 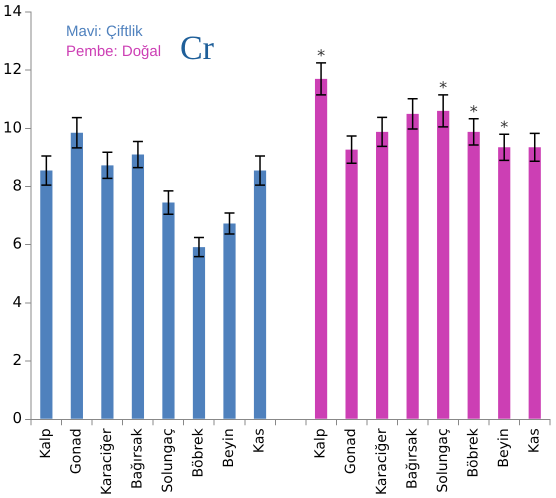 I want to click on y-tick-label: 4, so click(x=17, y=301).